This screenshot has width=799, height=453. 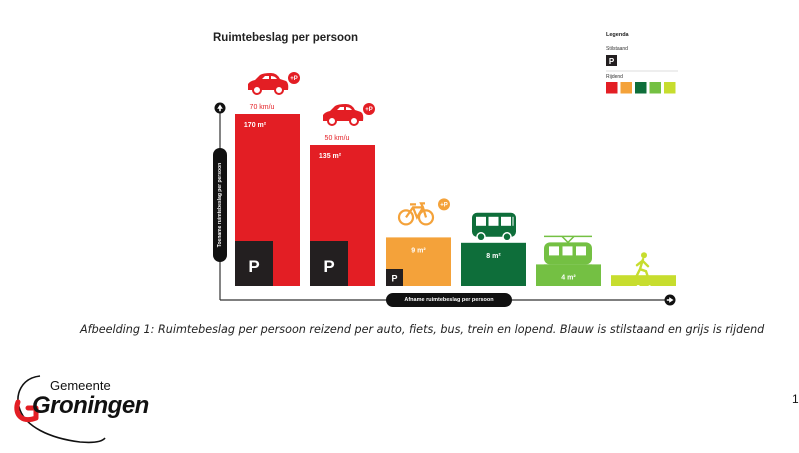 I want to click on chart-title: Ruimtebeslag per persoon, so click(x=285, y=38).